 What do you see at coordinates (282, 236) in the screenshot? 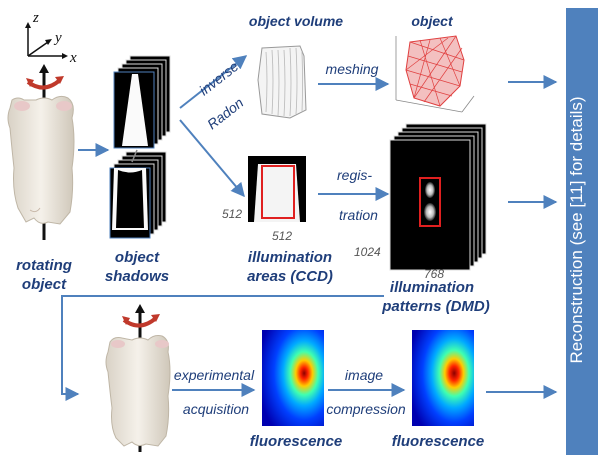
I see `ccd-width-label: 512` at bounding box center [282, 236].